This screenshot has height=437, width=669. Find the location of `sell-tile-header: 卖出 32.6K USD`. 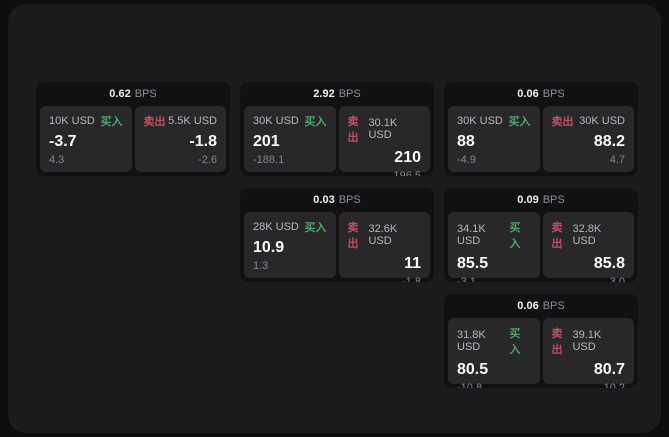

sell-tile-header: 卖出 32.6K USD is located at coordinates (385, 235).